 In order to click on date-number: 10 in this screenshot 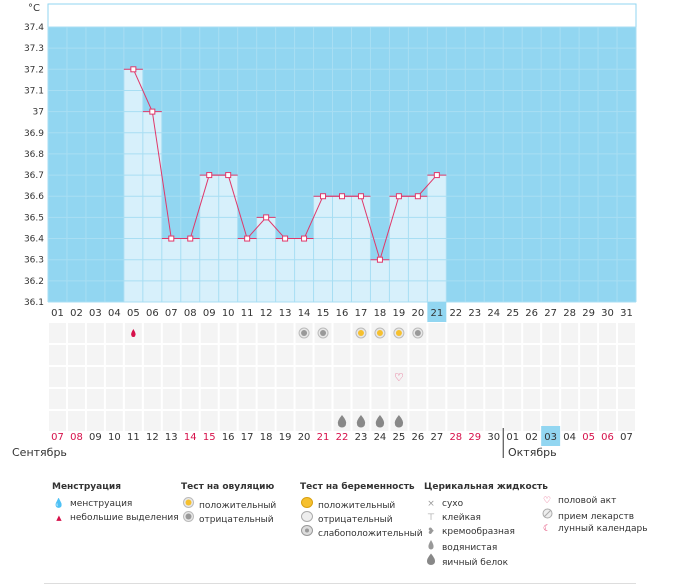, I will do `click(114, 437)`.